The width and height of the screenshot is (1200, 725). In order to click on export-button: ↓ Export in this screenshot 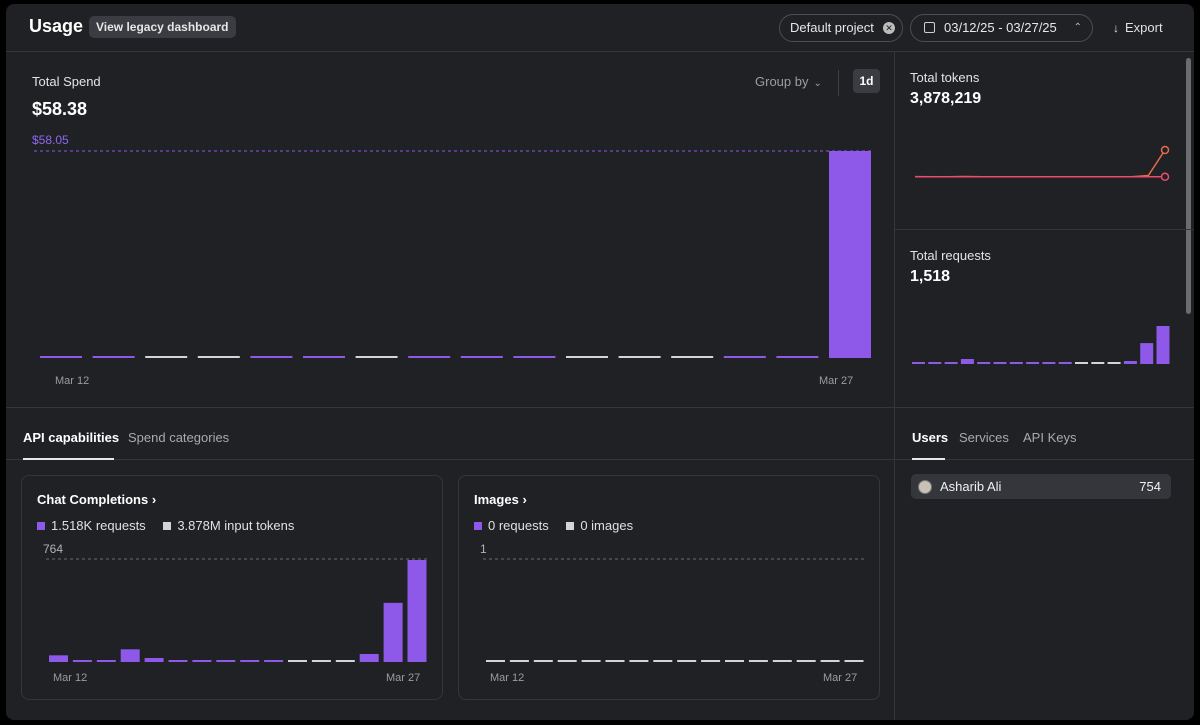, I will do `click(1138, 27)`.